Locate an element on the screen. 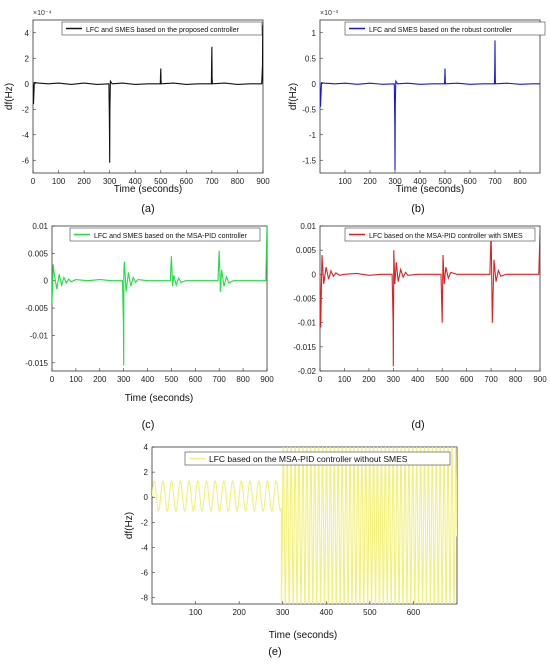 The image size is (550, 668). y-tick-label: 0.5 is located at coordinates (311, 58).